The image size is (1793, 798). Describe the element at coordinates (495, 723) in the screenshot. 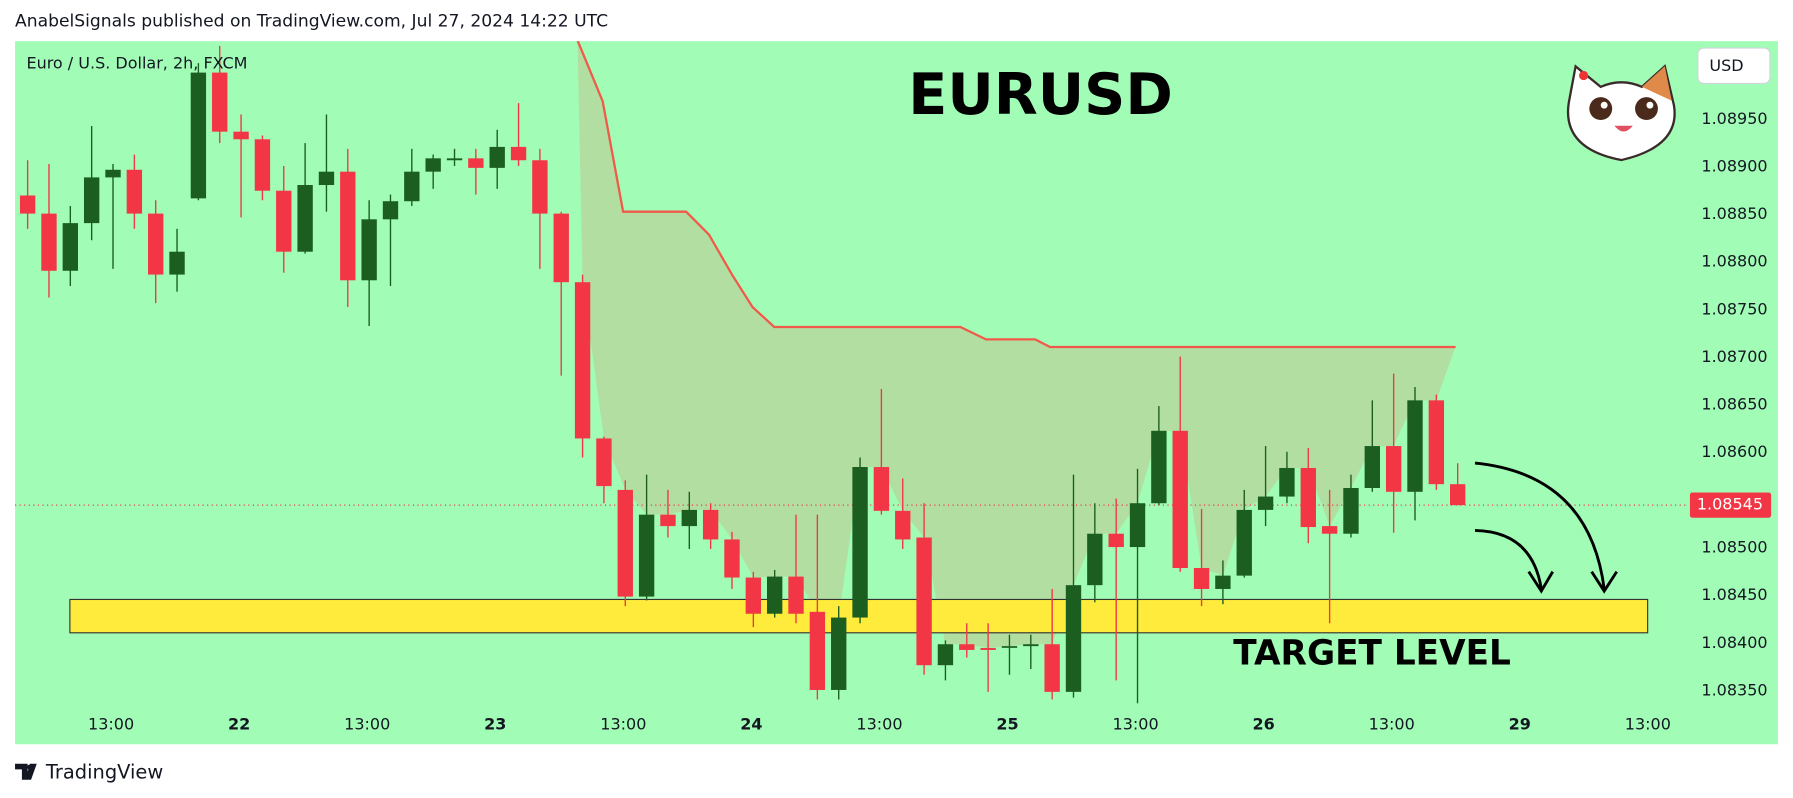

I see `x-tick-label: 23` at that location.